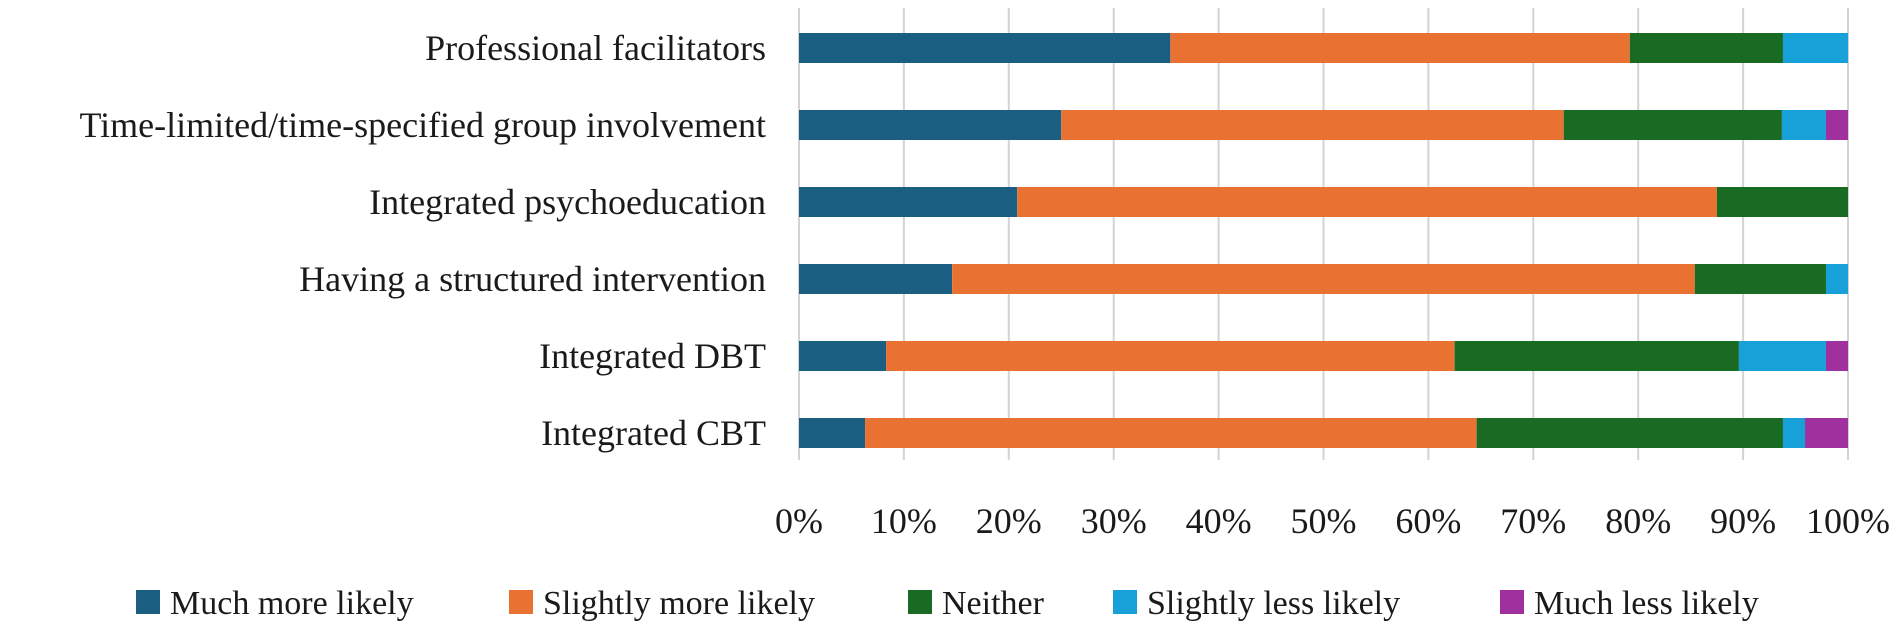  I want to click on category-label: Having a structured intervention, so click(532, 279).